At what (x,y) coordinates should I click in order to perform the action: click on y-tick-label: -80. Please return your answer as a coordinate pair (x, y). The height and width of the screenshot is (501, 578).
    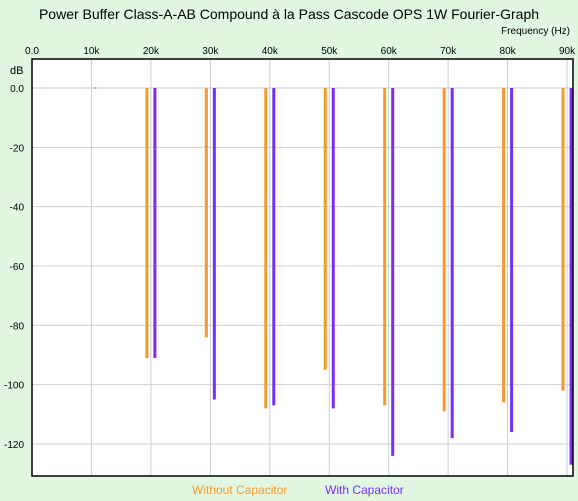
    Looking at the image, I should click on (17, 326).